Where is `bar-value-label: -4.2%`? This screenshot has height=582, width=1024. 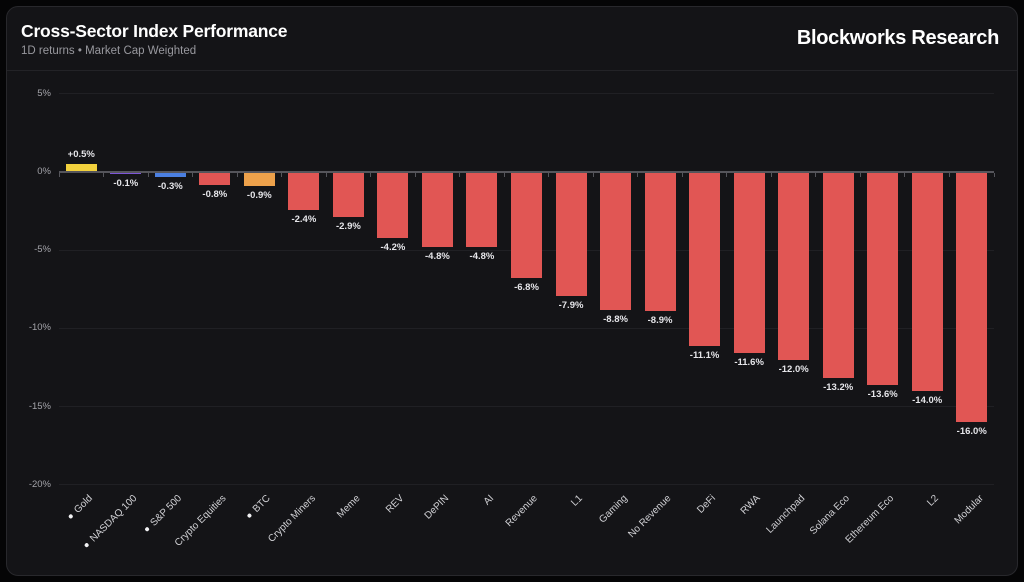 bar-value-label: -4.2% is located at coordinates (393, 247).